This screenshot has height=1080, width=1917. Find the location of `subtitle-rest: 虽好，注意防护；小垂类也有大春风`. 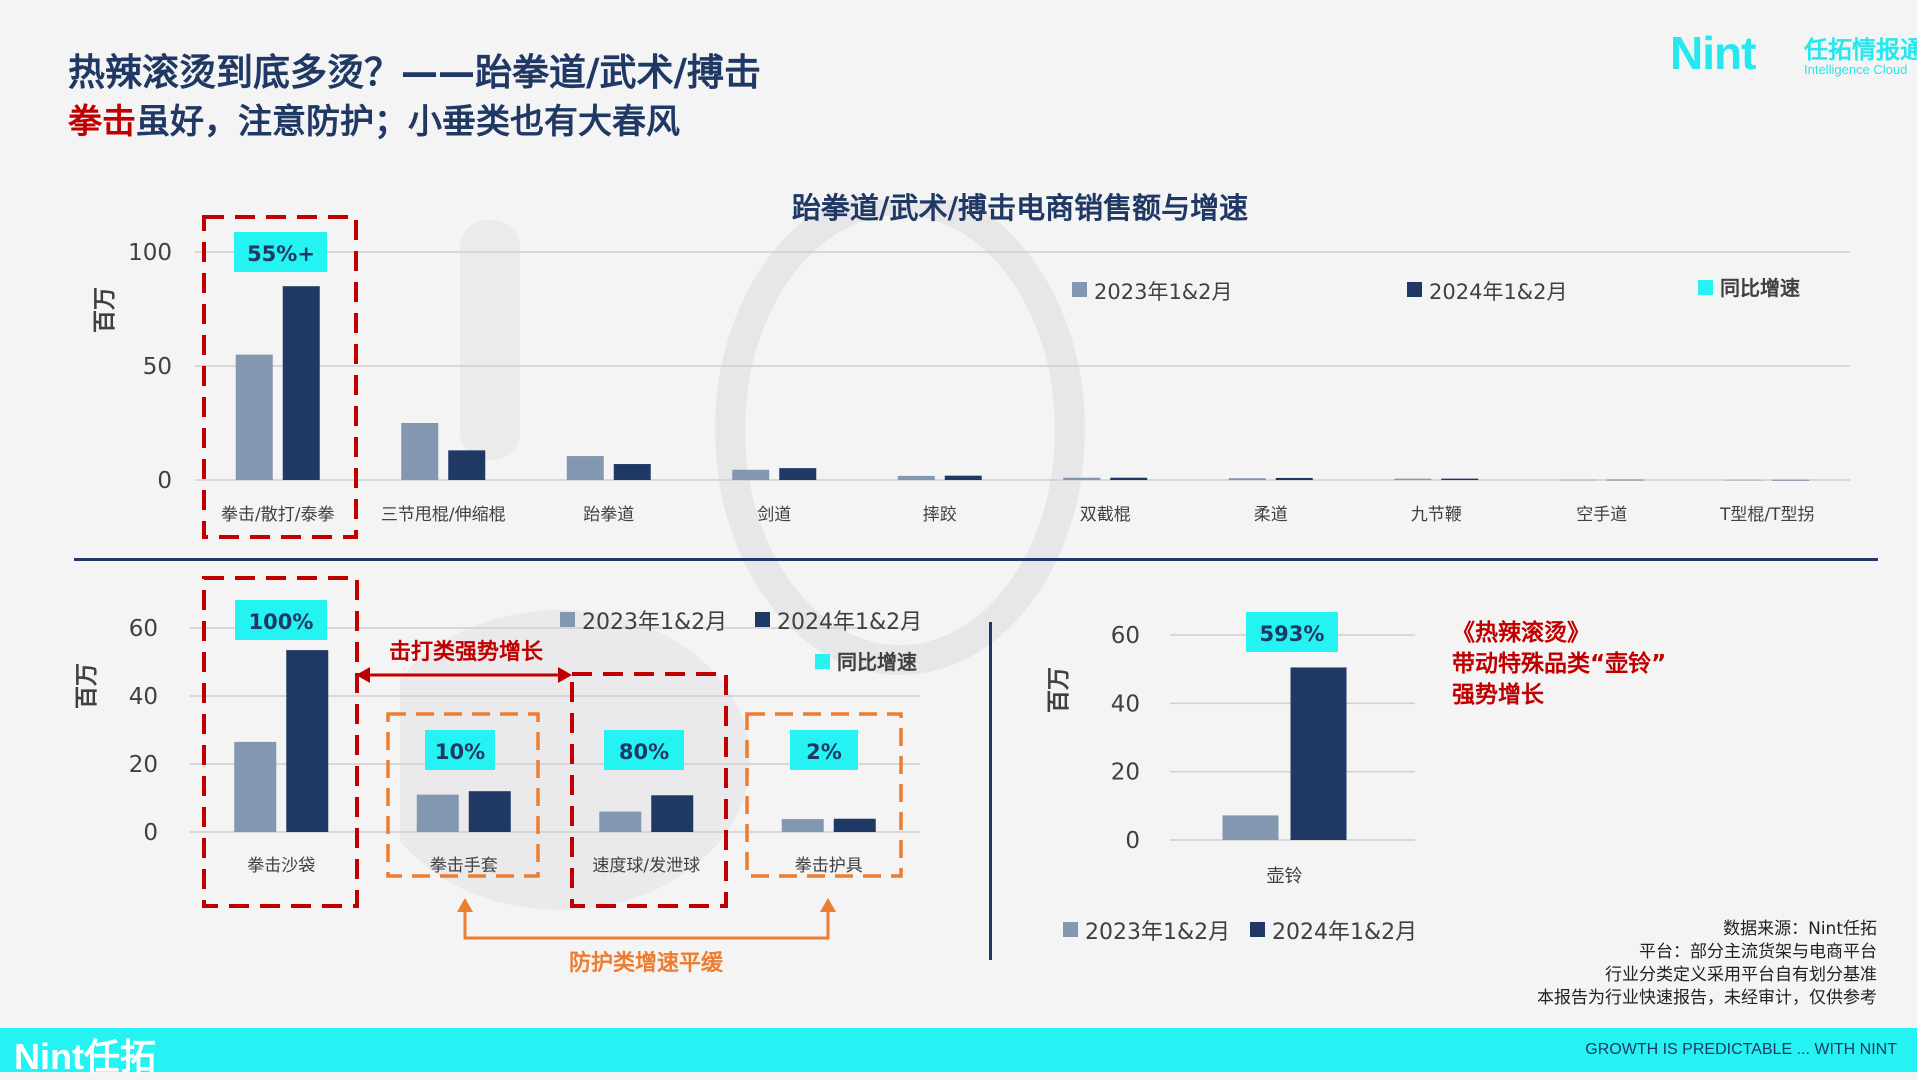

subtitle-rest: 虽好，注意防护；小垂类也有大春风 is located at coordinates (408, 122).